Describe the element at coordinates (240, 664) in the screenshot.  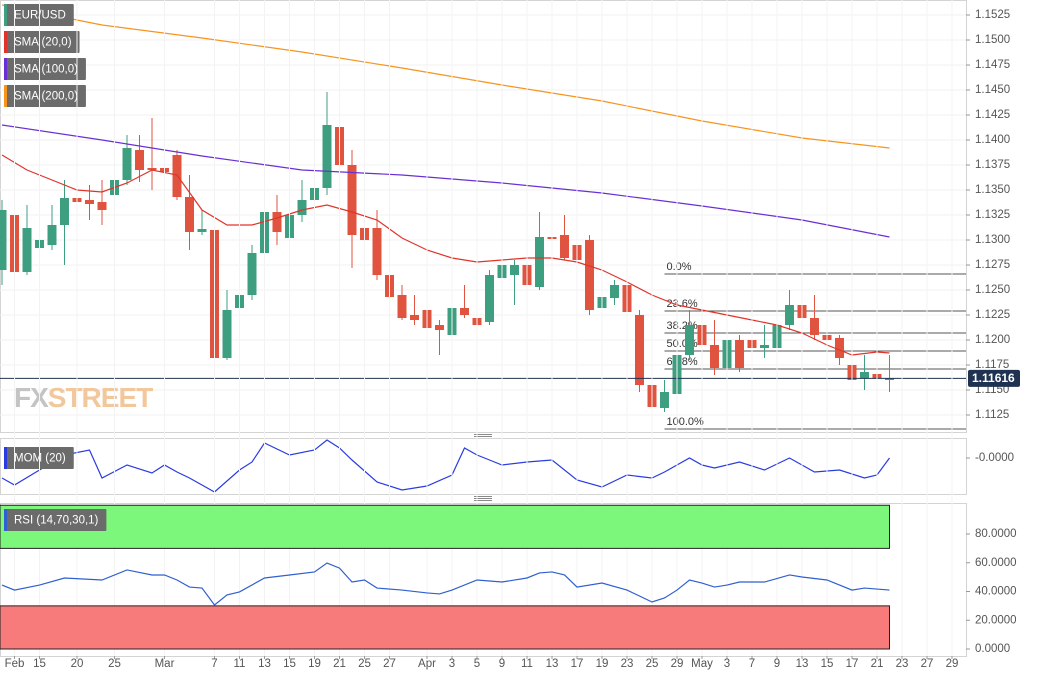
I see `x-tick-label: 11` at that location.